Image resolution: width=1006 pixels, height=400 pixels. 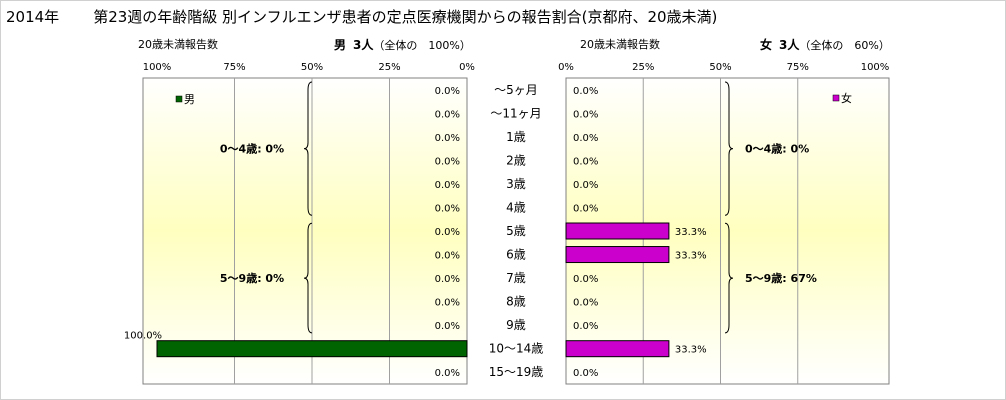 What do you see at coordinates (844, 45) in the screenshot?
I see `right-share: （全体の 60%）` at bounding box center [844, 45].